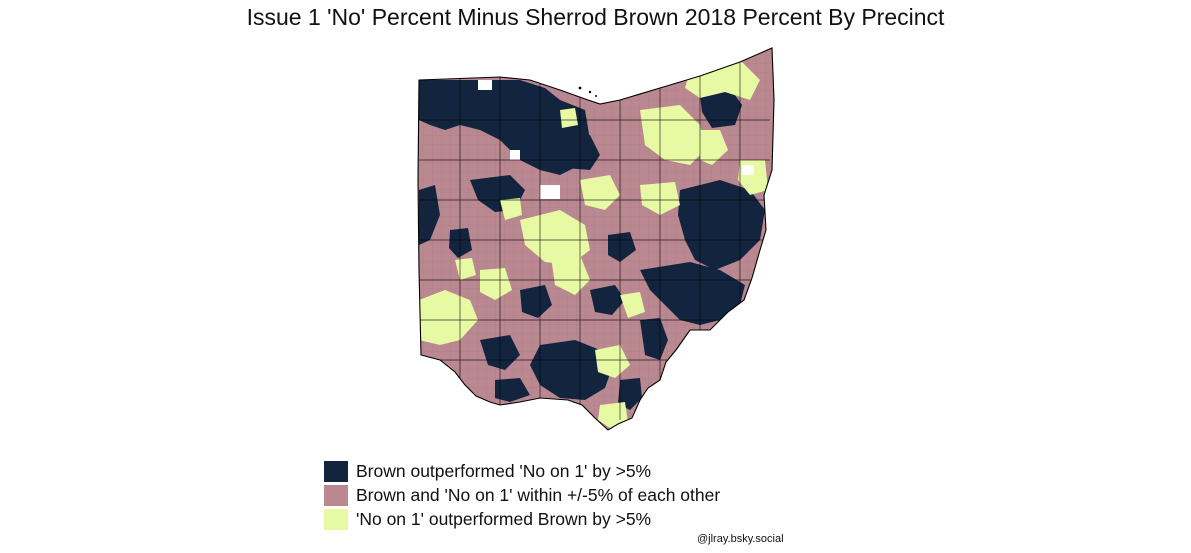  I want to click on legend-item-brown-outperformed: Brown outperformed 'No on 1' by >5%, so click(522, 471).